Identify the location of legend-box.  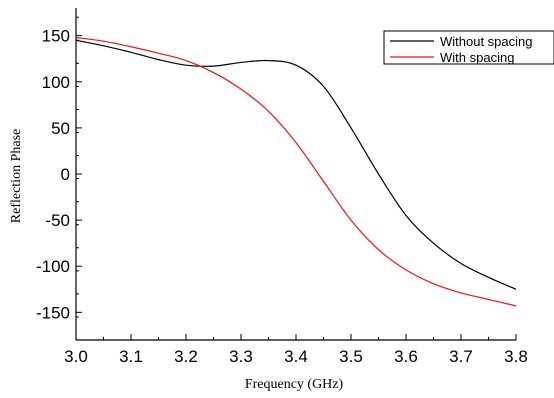
(468, 47).